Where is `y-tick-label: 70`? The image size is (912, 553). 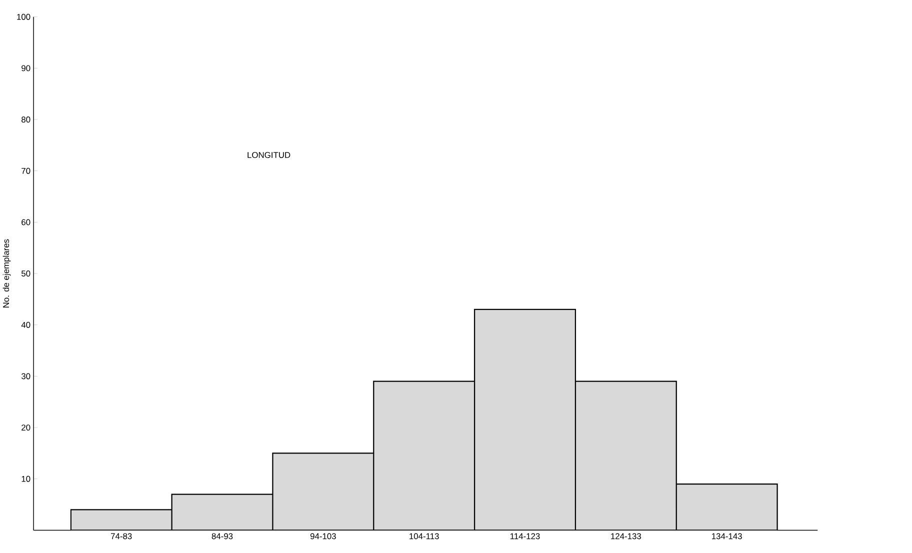 y-tick-label: 70 is located at coordinates (26, 171).